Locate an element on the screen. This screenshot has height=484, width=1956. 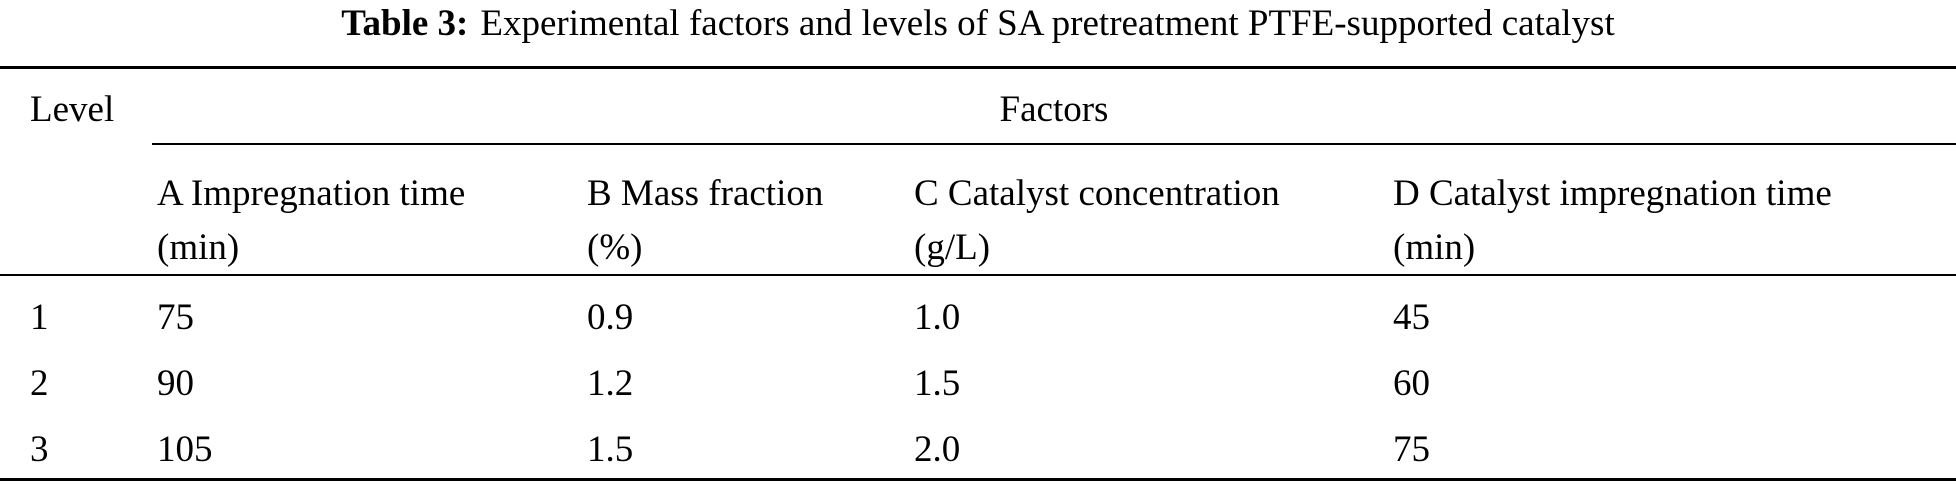
factors-group-header: Factors is located at coordinates (1054, 109).